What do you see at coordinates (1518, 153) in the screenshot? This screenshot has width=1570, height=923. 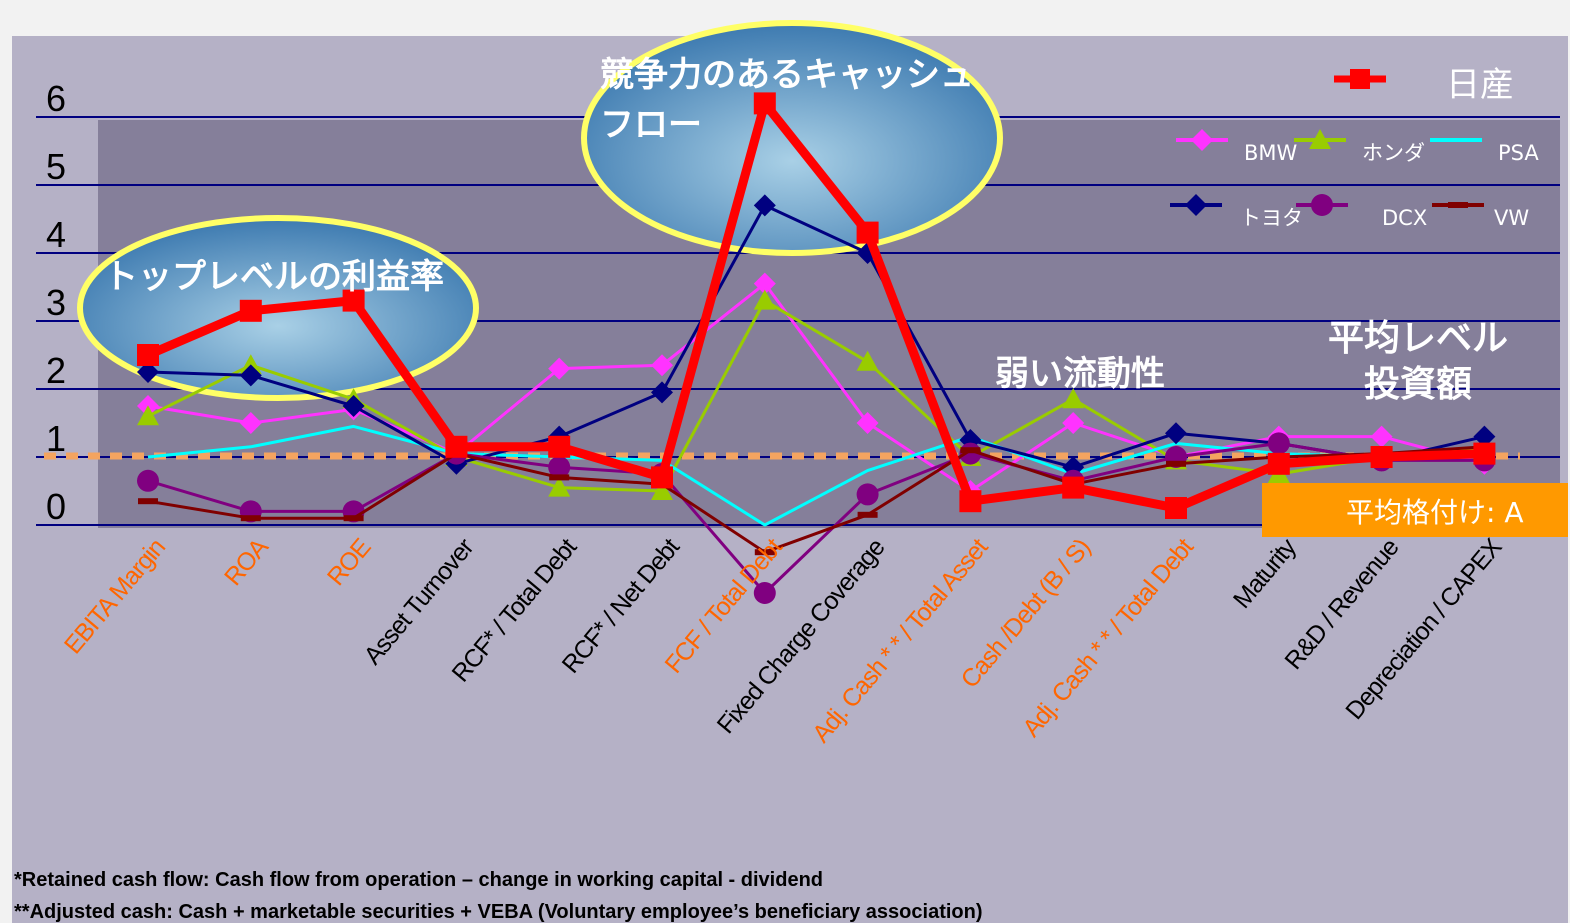 I see `legend-label: PSA` at bounding box center [1518, 153].